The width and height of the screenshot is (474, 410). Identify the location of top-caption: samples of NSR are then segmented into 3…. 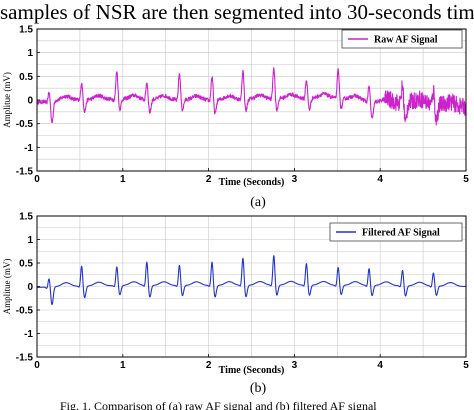
(237, 12).